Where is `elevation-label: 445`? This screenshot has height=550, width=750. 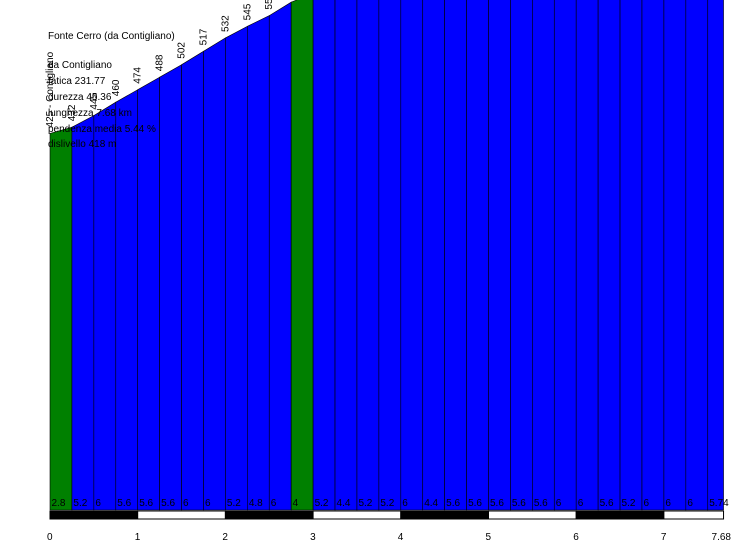 elevation-label: 445 is located at coordinates (94, 100).